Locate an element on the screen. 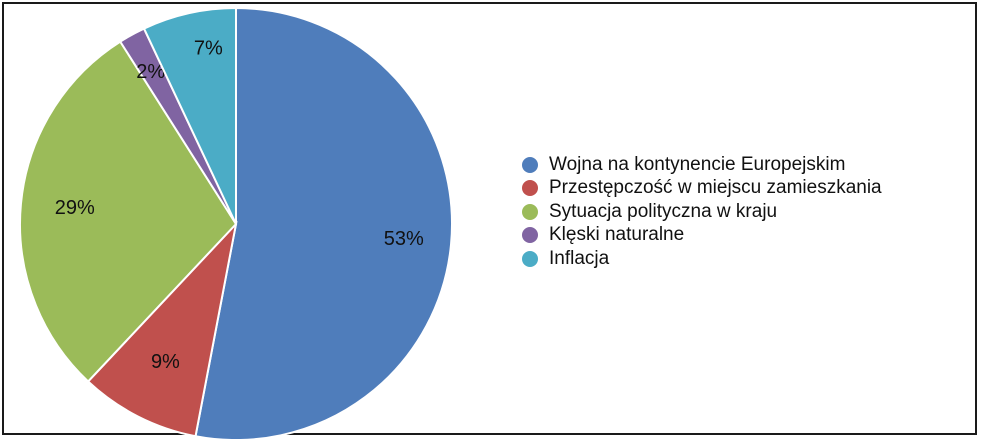  legend-label-war: Wojna na kontynencie Europejskim is located at coordinates (697, 164).